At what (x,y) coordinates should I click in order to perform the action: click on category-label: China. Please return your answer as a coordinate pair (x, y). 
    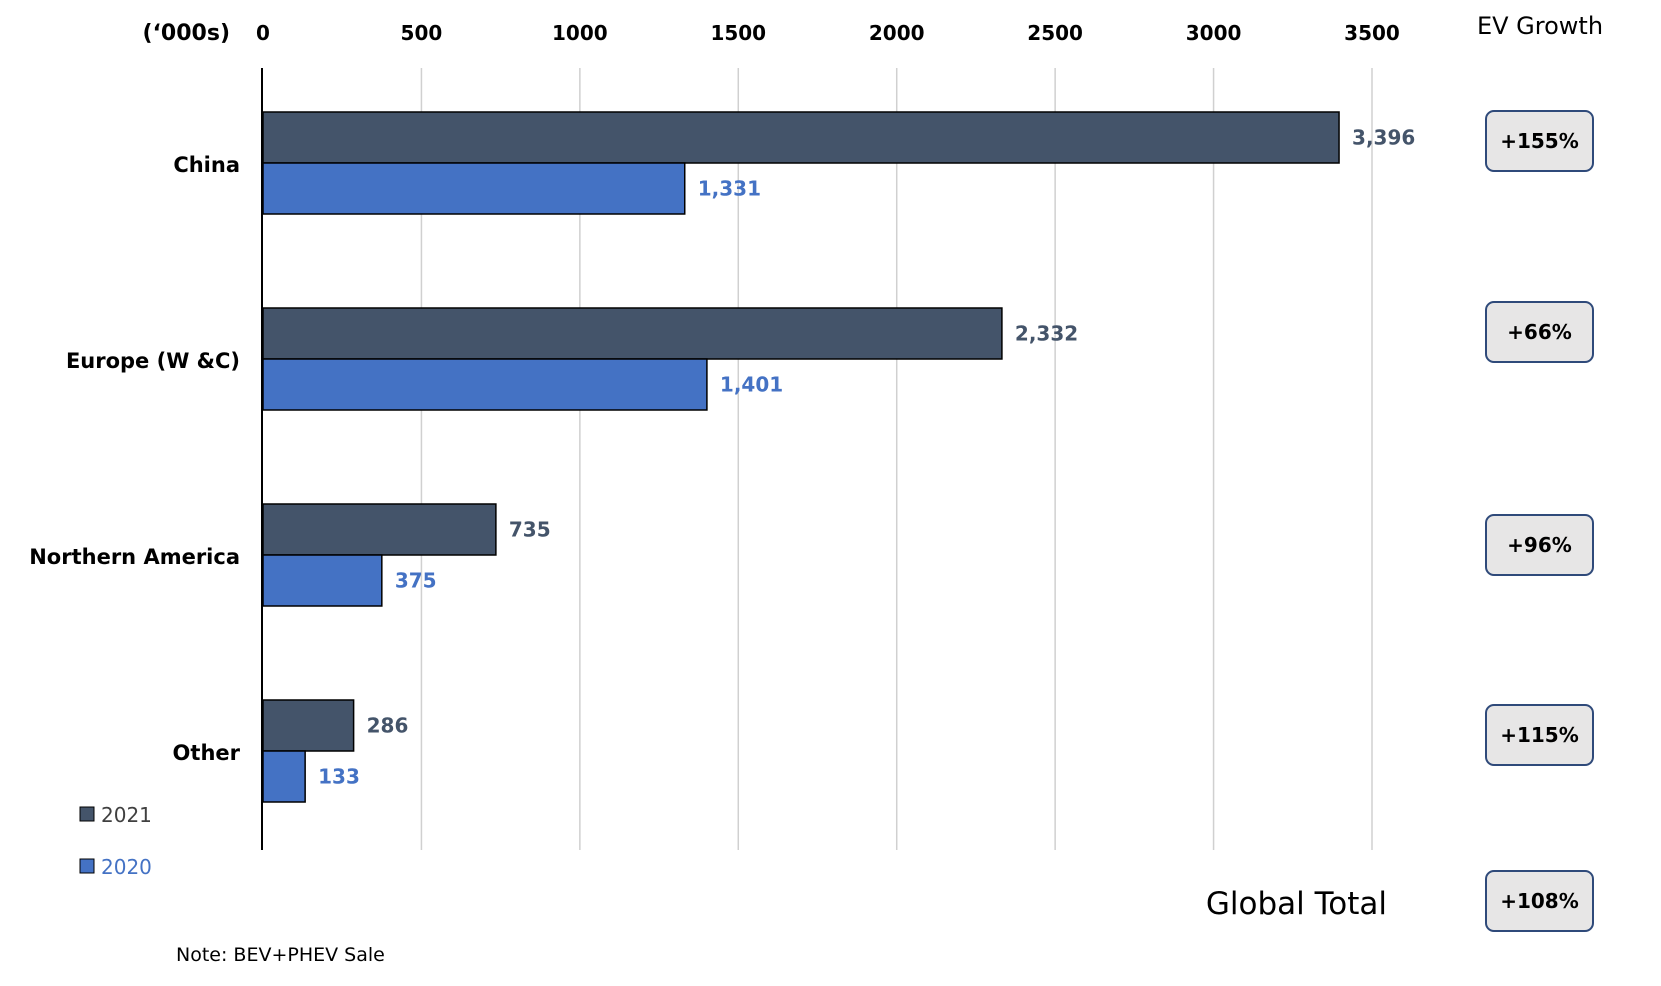
    Looking at the image, I should click on (206, 165).